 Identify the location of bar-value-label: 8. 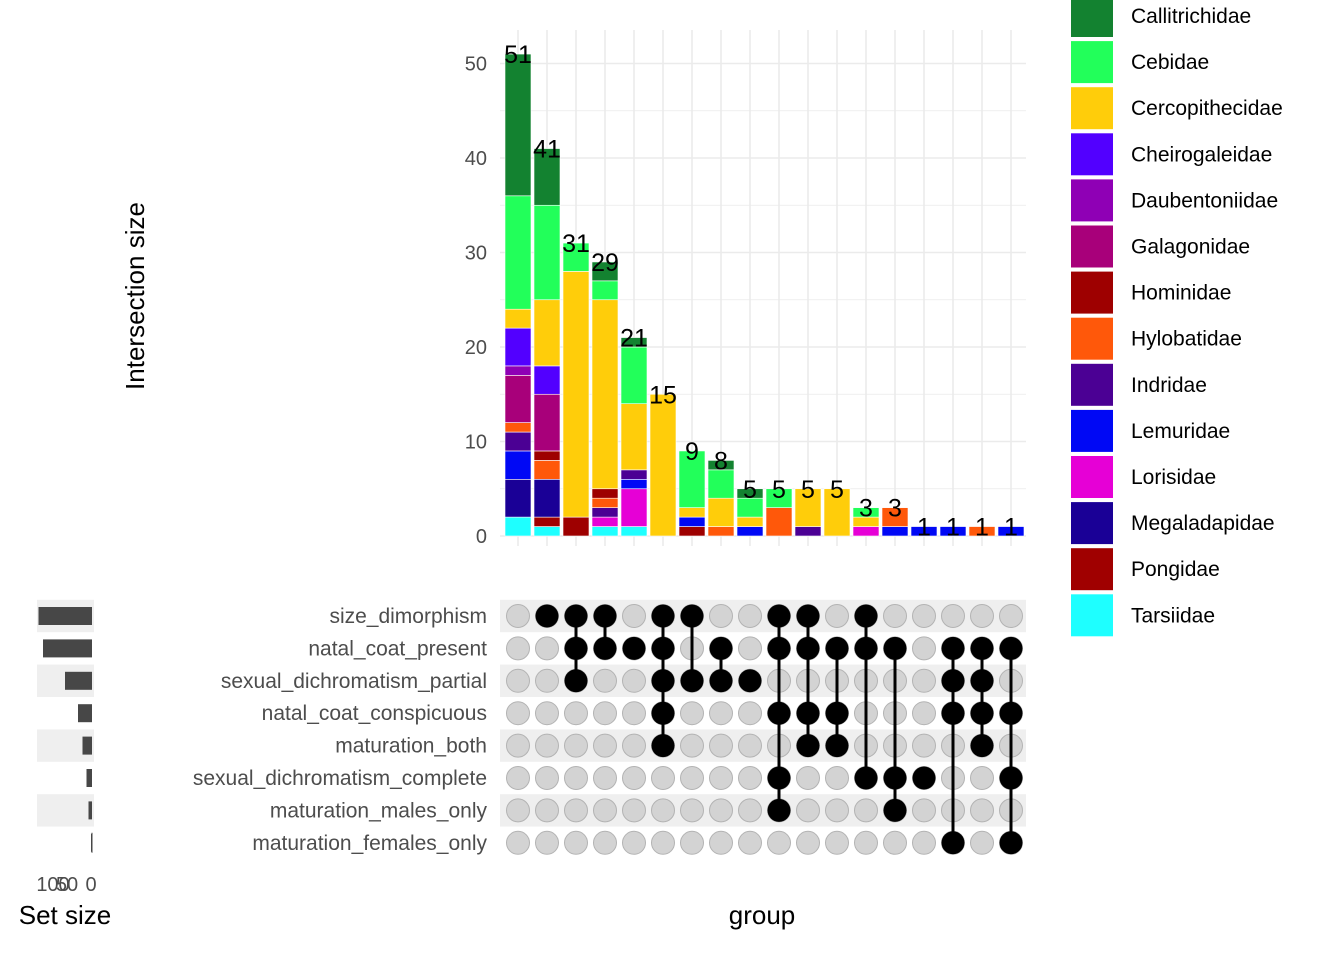
(721, 461).